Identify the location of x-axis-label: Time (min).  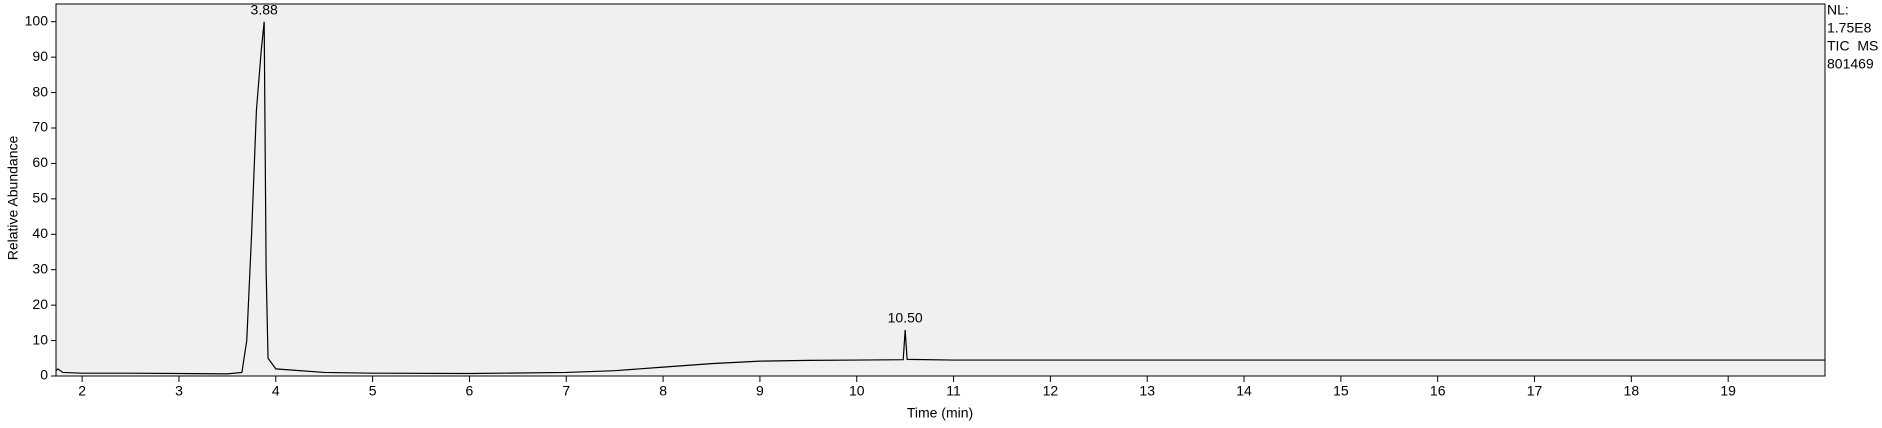
(940, 413).